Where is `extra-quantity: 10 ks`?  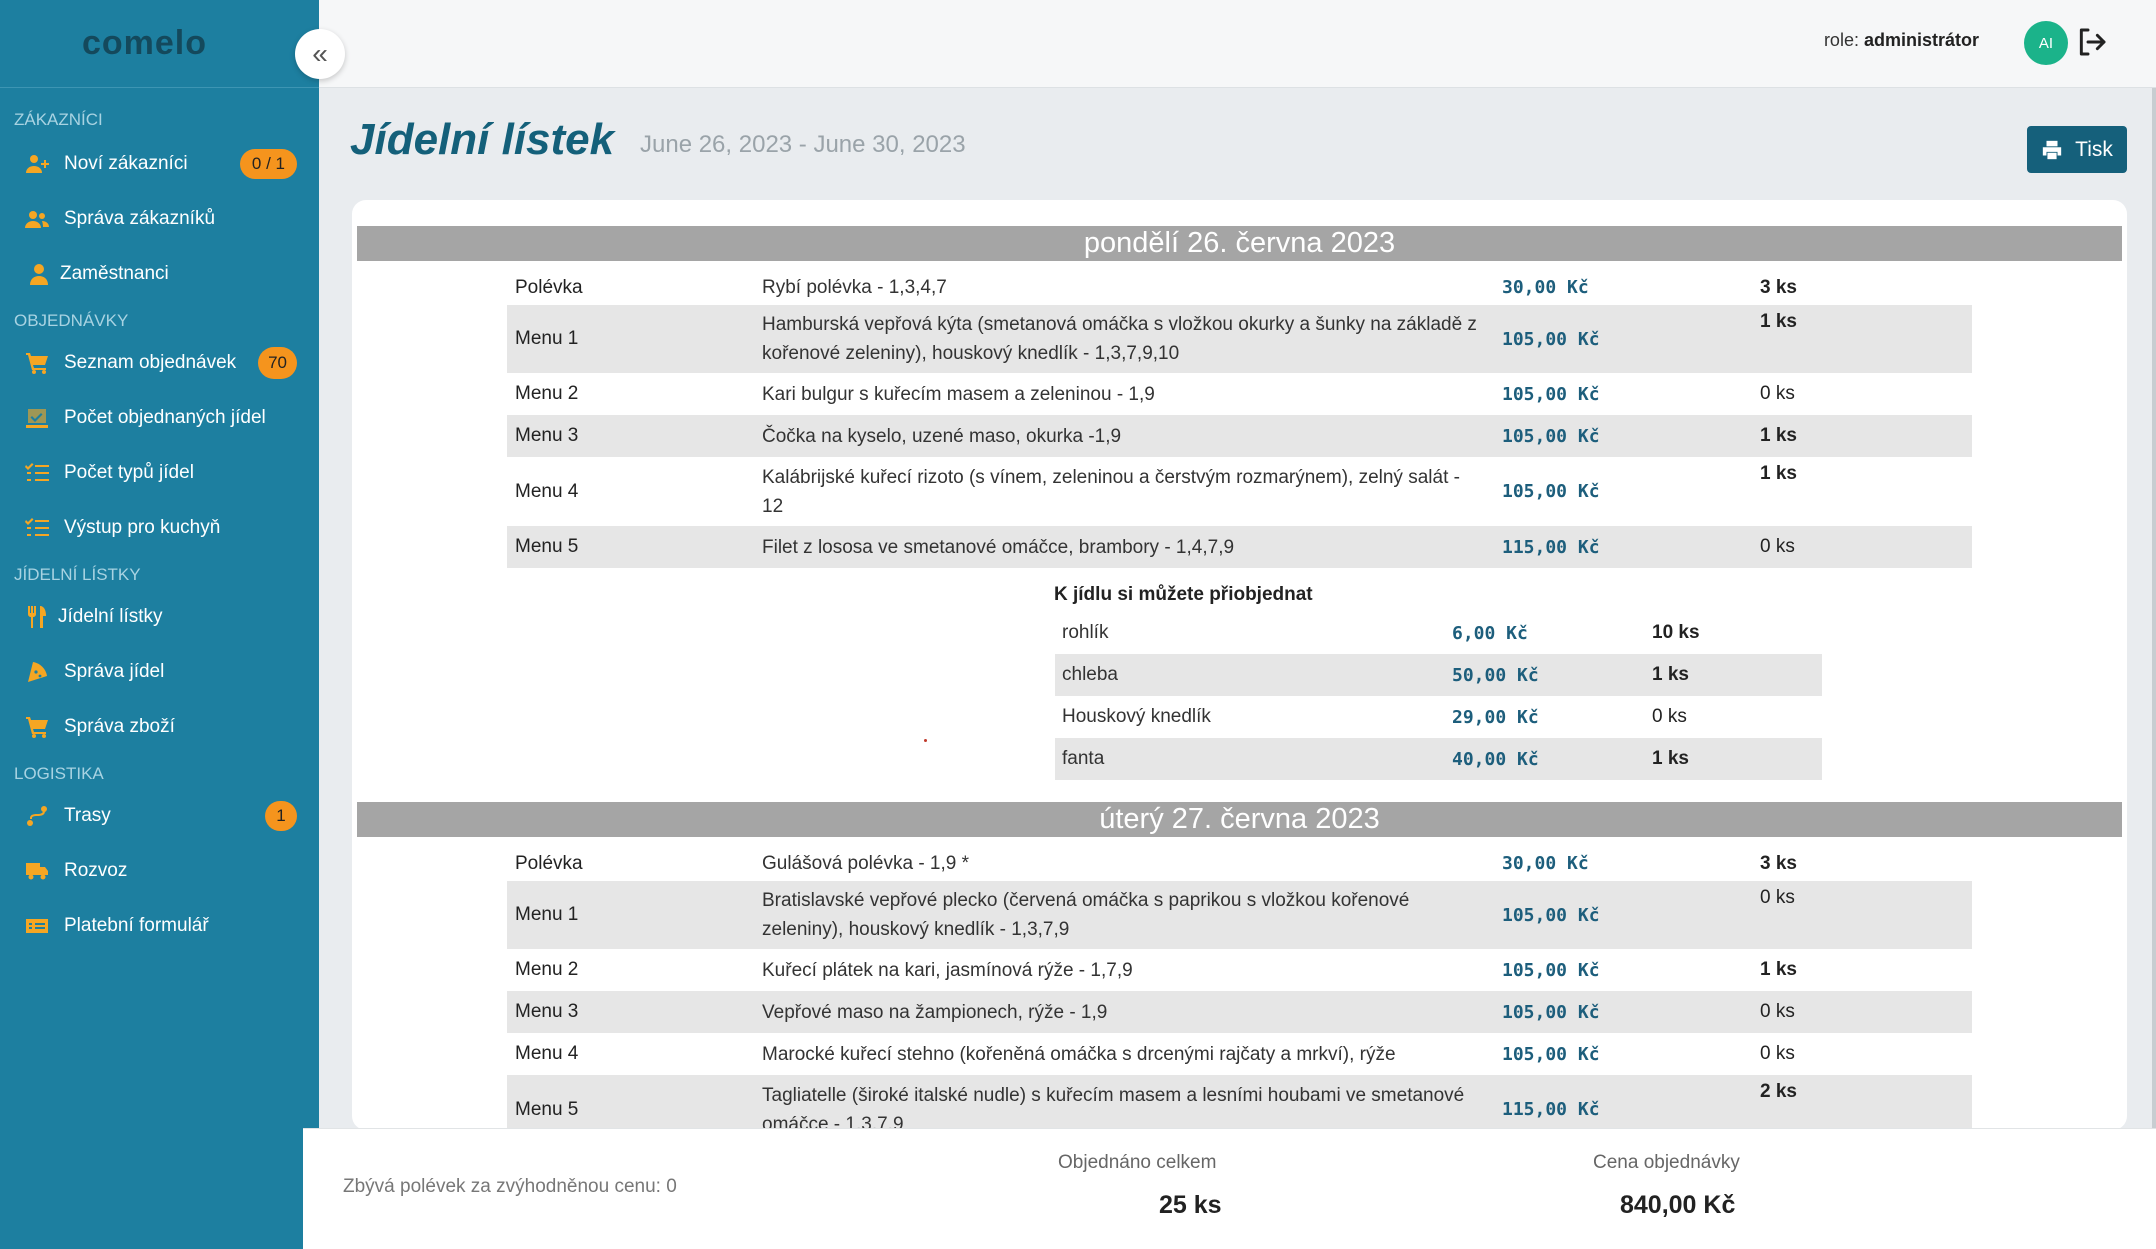
extra-quantity: 10 ks is located at coordinates (1676, 632).